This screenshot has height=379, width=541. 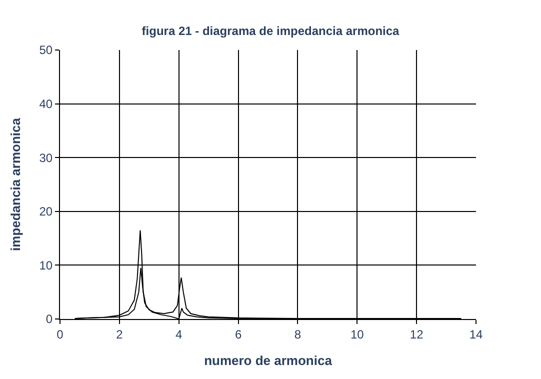 What do you see at coordinates (46, 157) in the screenshot?
I see `y-tick-label: 30` at bounding box center [46, 157].